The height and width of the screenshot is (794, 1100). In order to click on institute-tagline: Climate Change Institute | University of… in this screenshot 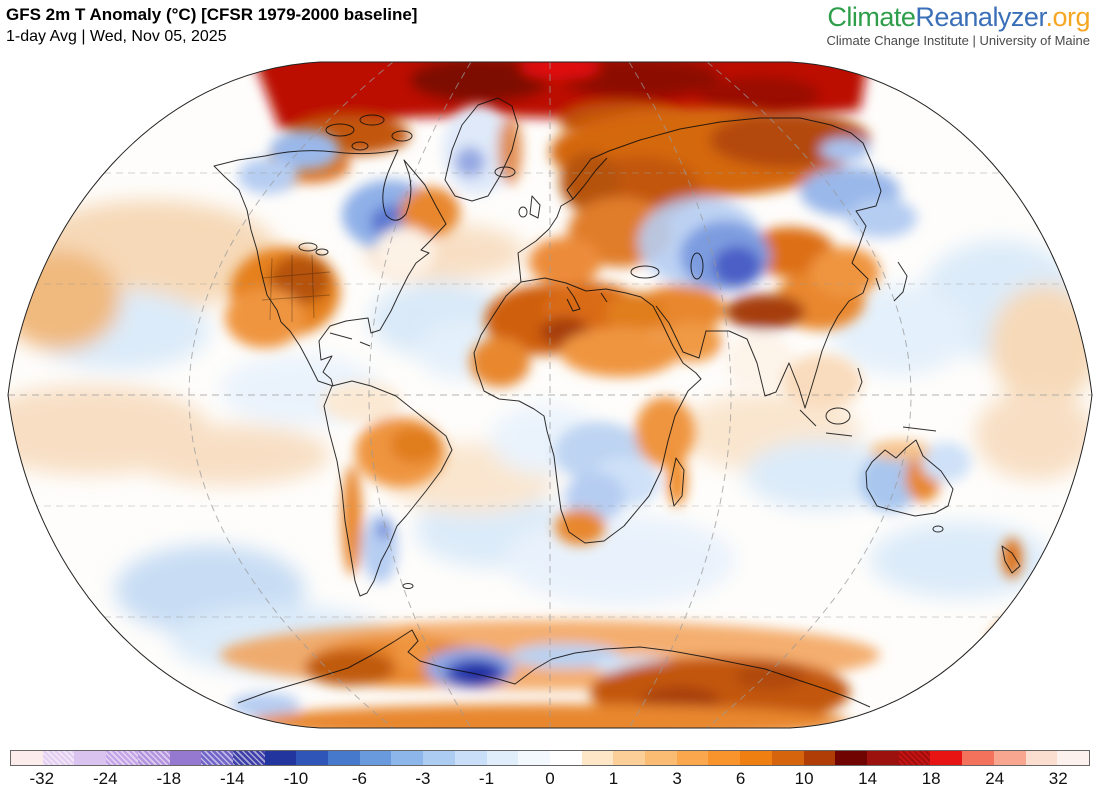, I will do `click(958, 40)`.